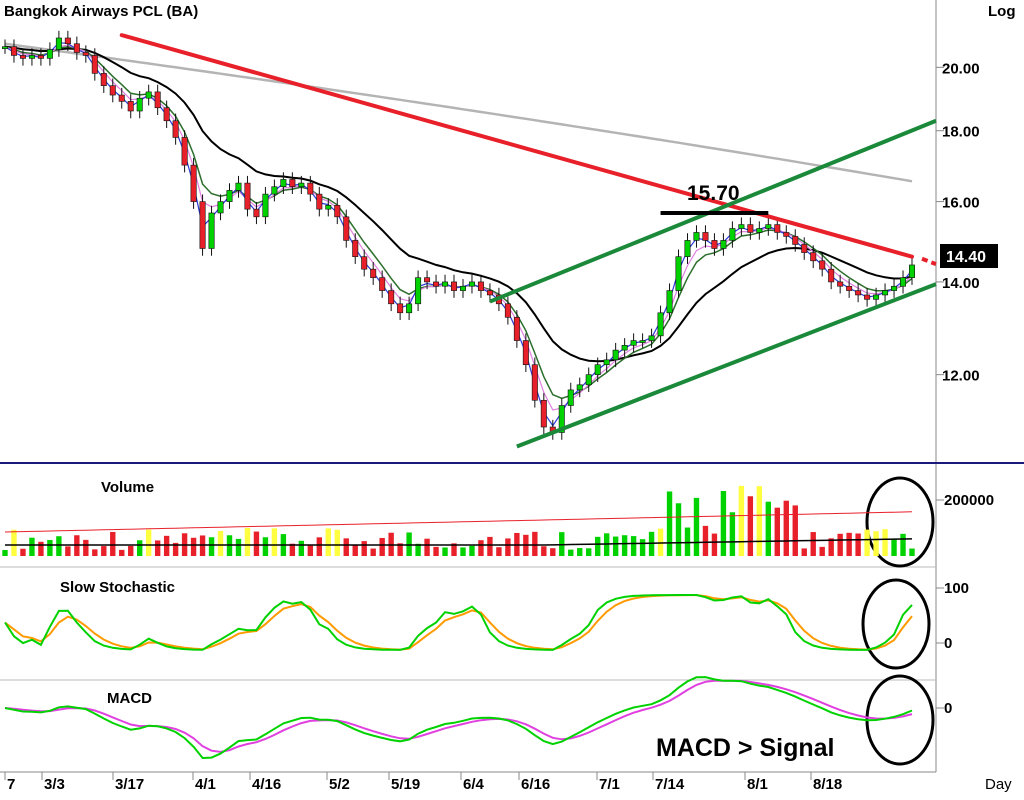 This screenshot has height=800, width=1024. Describe the element at coordinates (54, 784) in the screenshot. I see `x-tick-label: 3/3` at that location.